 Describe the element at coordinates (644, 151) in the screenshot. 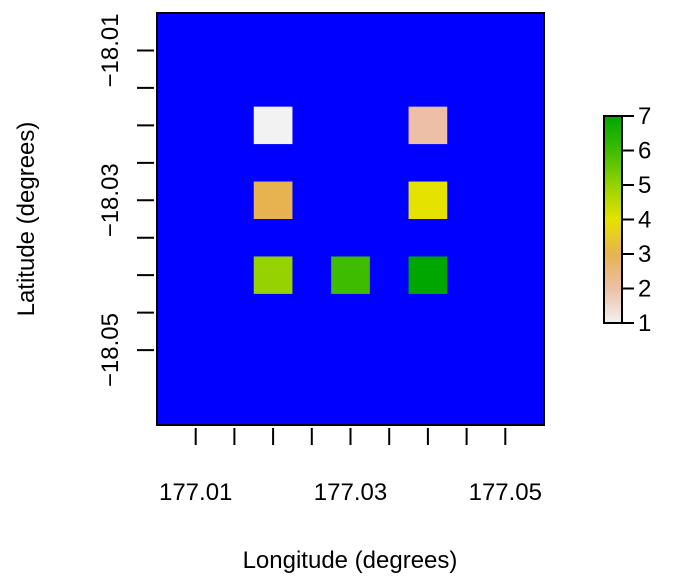

I see `legend-tick-label: 6` at that location.